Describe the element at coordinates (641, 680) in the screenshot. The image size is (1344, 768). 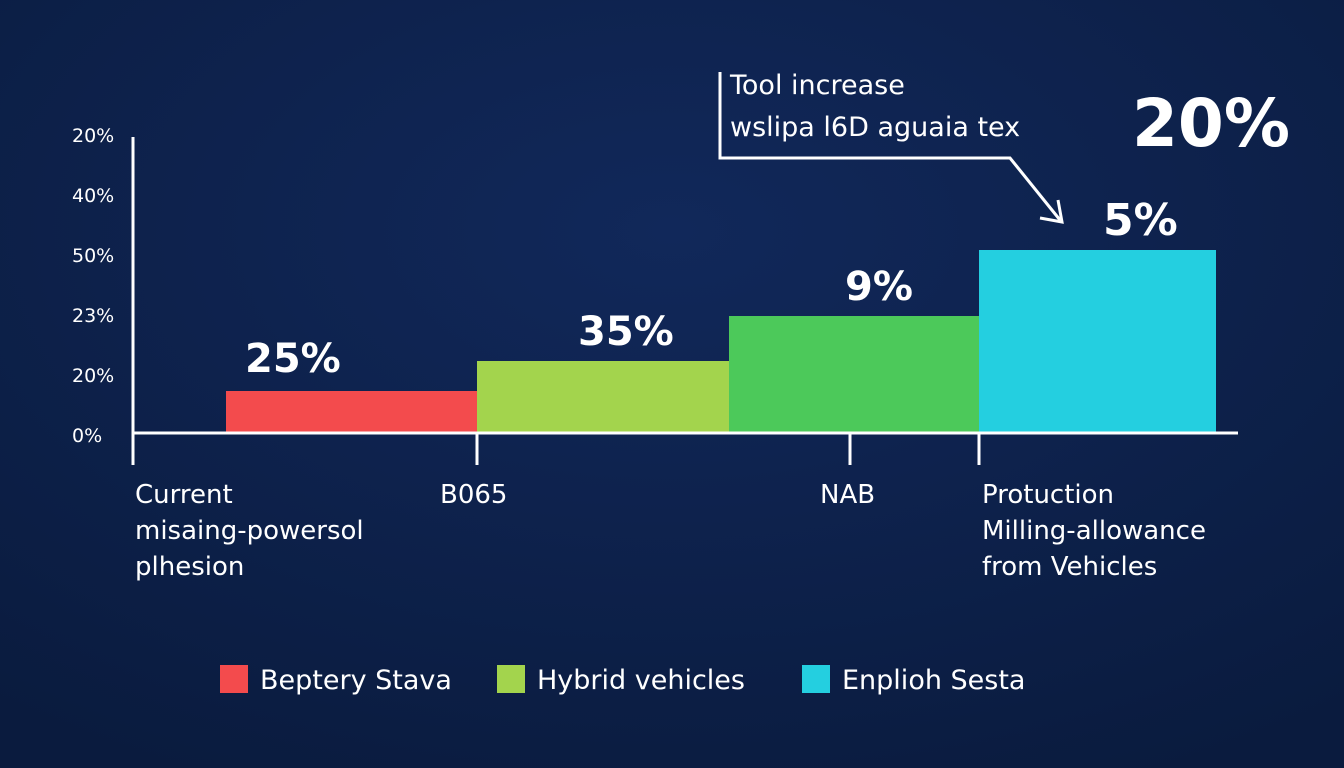
I see `legend-label: Hybrid vehicles` at that location.